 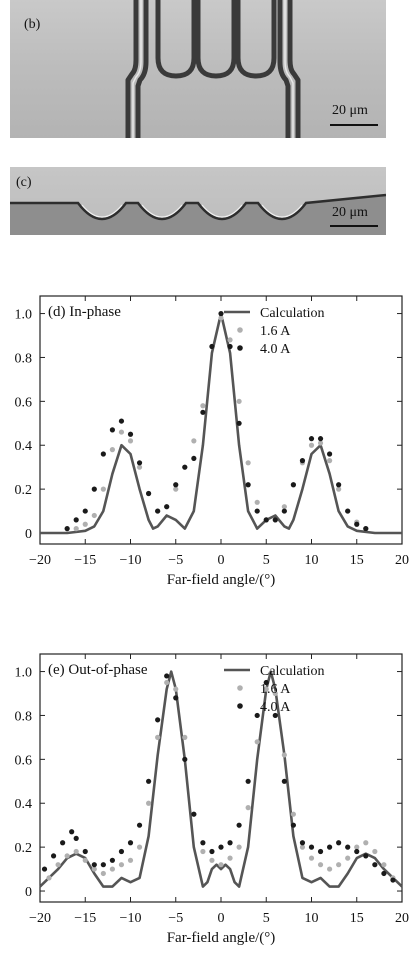 I want to click on chart-d-x-tick-label: −15, so click(x=85, y=560).